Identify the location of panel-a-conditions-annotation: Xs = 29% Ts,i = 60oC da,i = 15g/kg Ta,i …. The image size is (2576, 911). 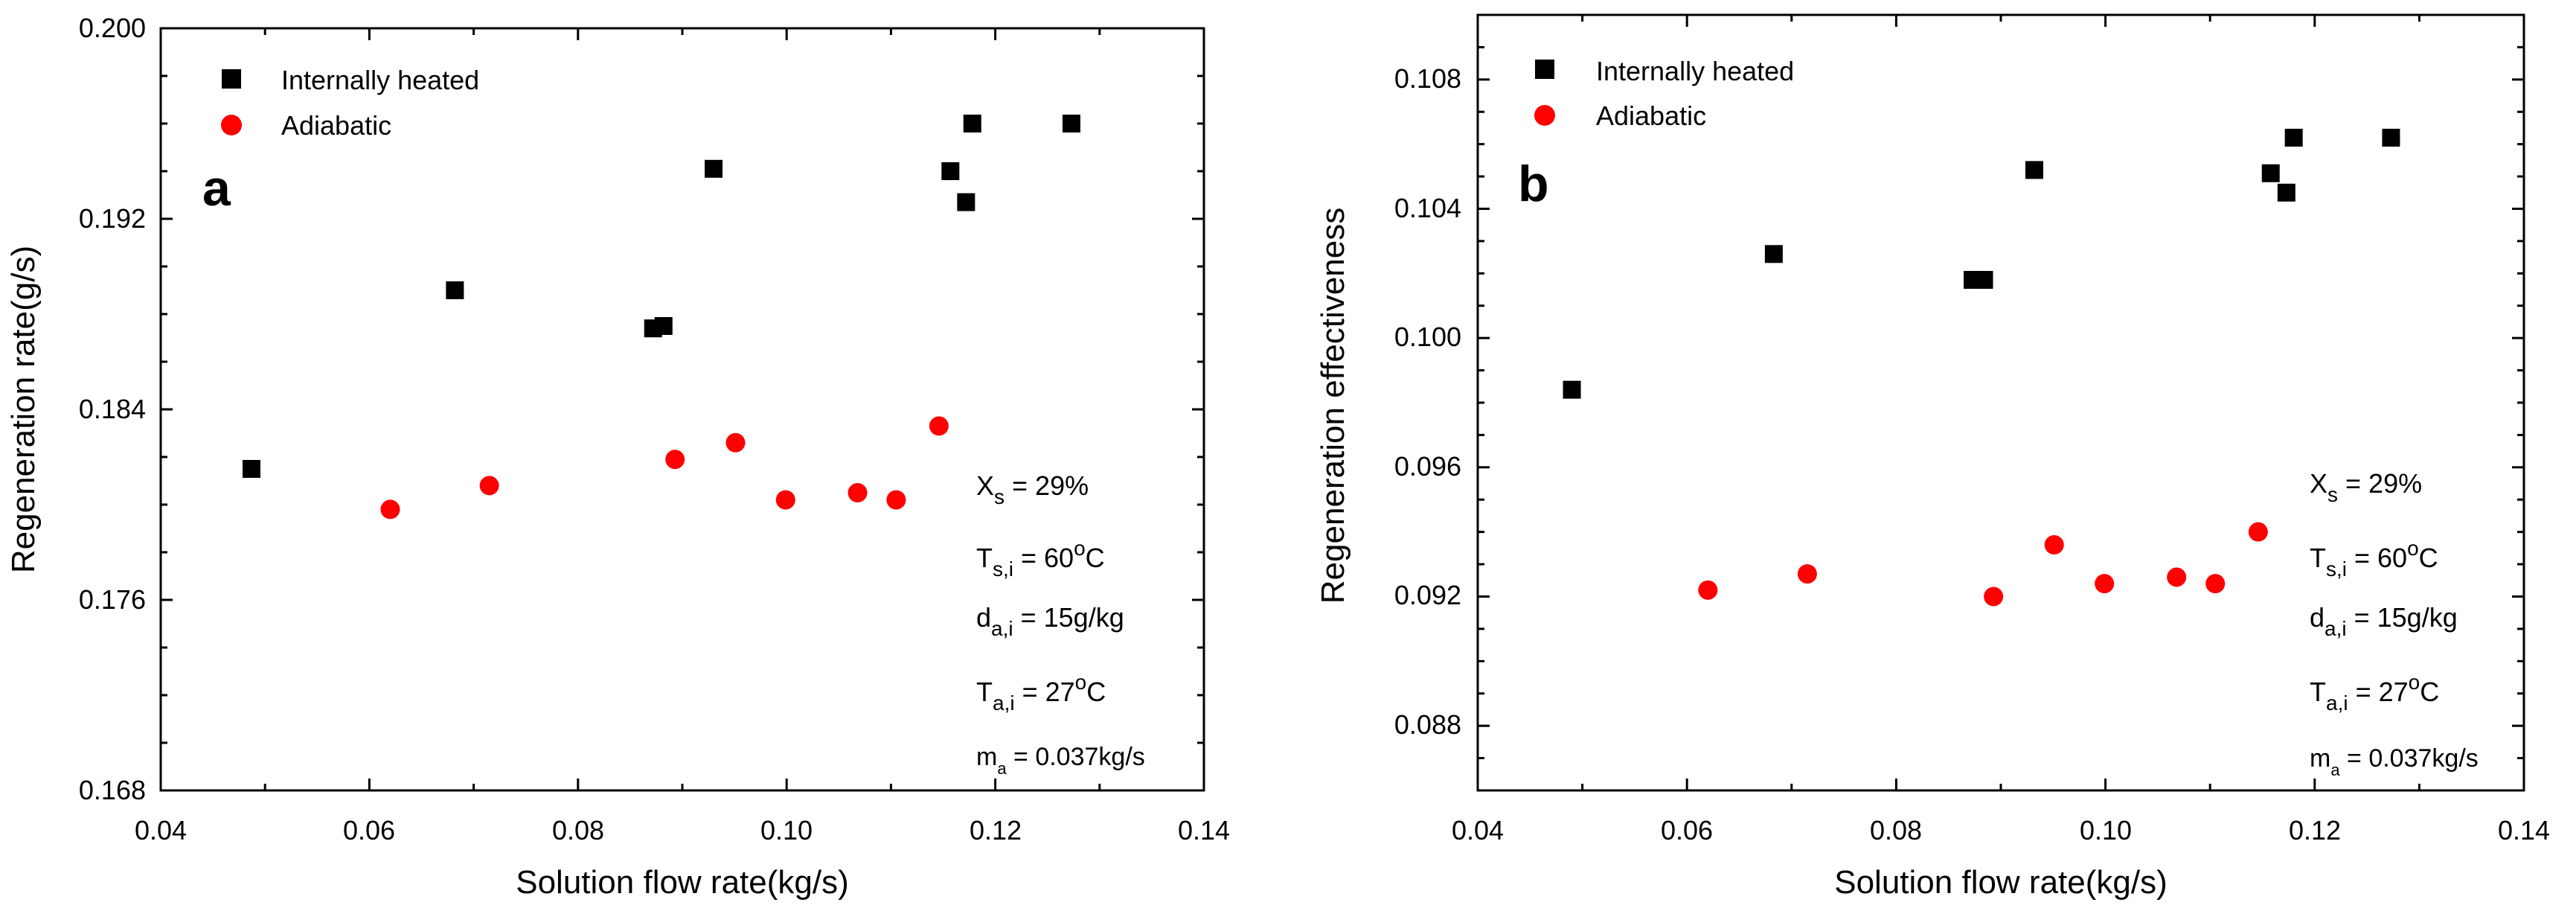
(1061, 624).